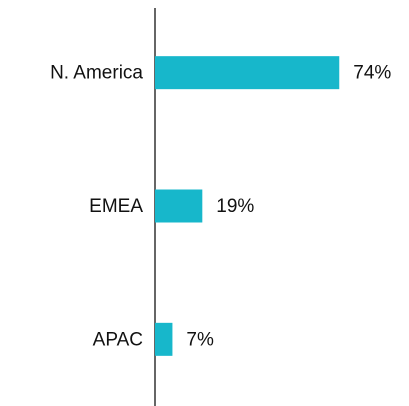  I want to click on category-label: APAC, so click(118, 339).